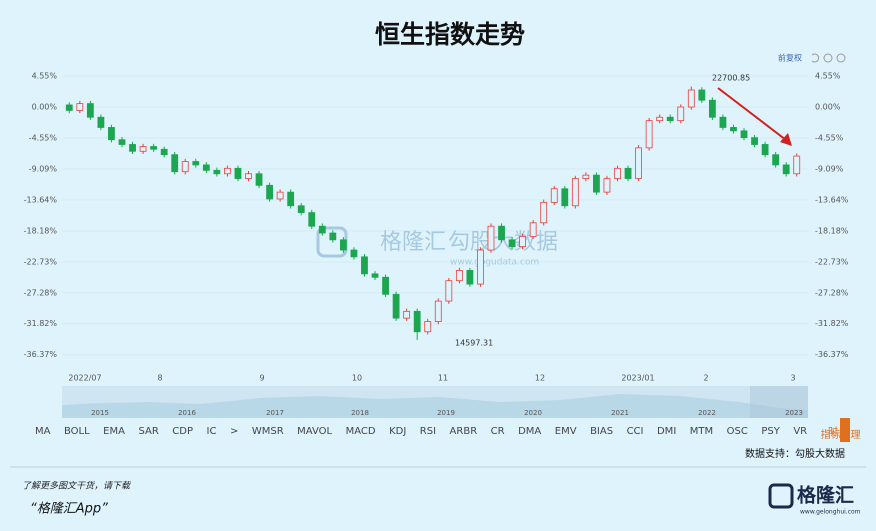 The height and width of the screenshot is (531, 876). Describe the element at coordinates (800, 431) in the screenshot. I see `indicator-tab: VR` at that location.